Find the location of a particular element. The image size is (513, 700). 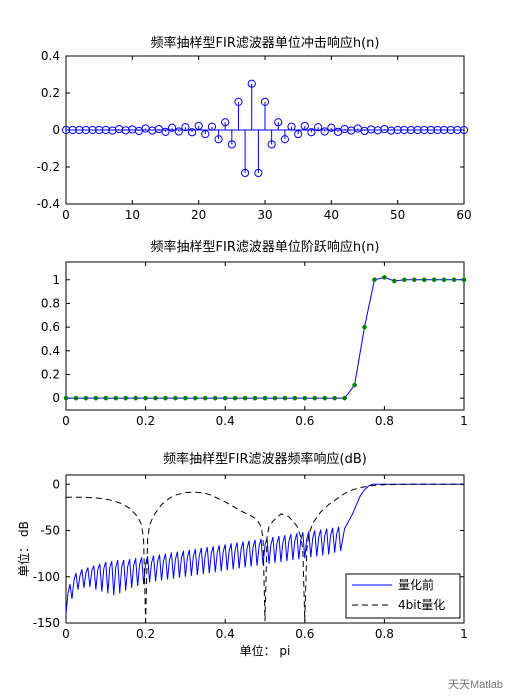

impulse-chart-title: 频率抽样型FIR滤波器单位冲击响应h(n) is located at coordinates (265, 43).